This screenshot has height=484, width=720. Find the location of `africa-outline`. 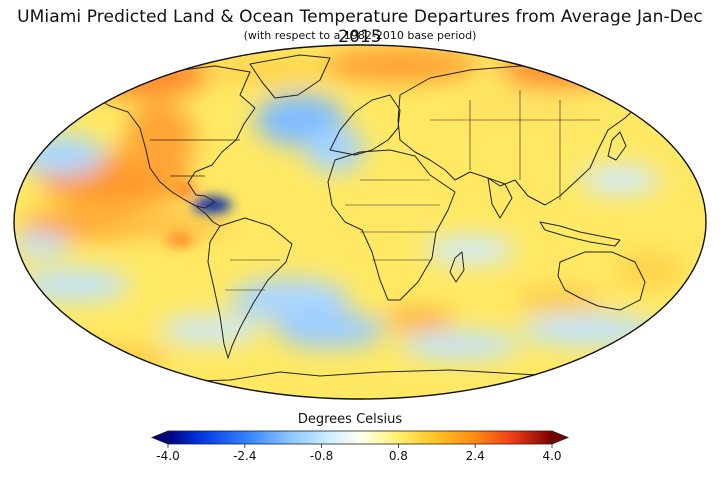

africa-outline is located at coordinates (391, 225).